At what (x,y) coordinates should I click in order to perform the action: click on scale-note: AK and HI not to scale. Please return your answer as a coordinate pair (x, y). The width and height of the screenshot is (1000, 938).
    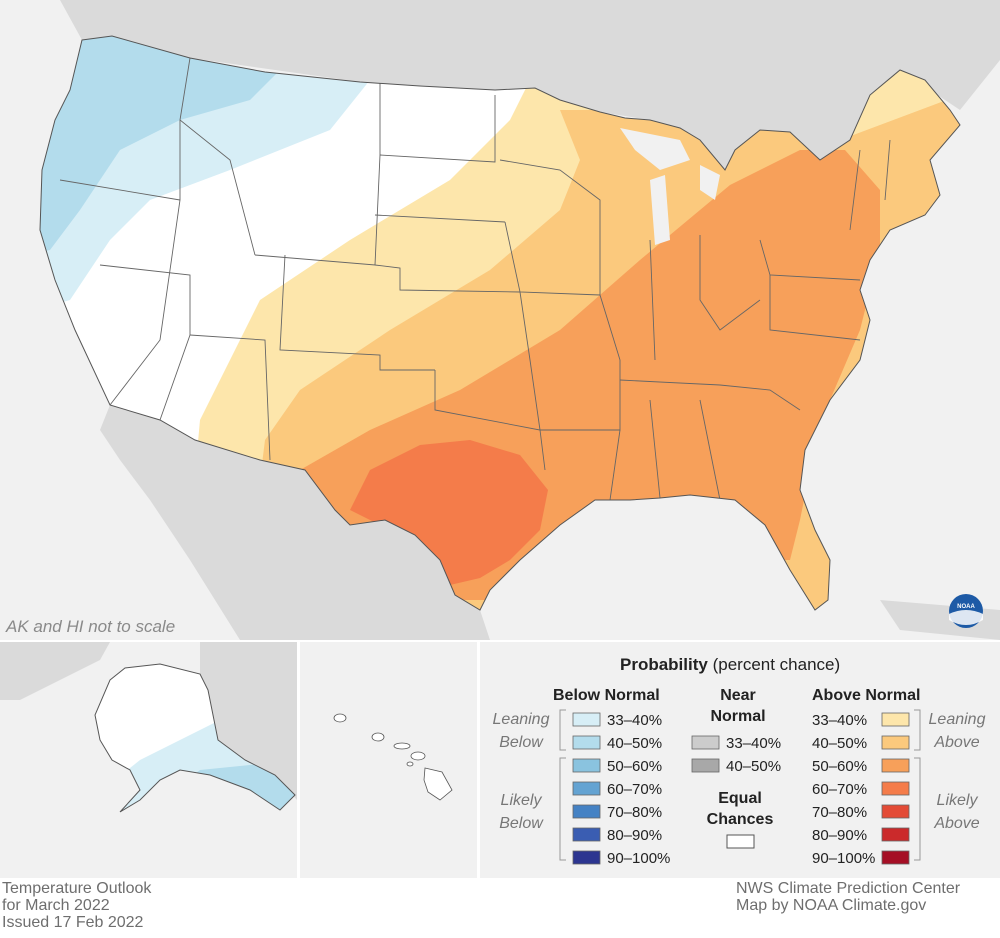
    Looking at the image, I should click on (90, 626).